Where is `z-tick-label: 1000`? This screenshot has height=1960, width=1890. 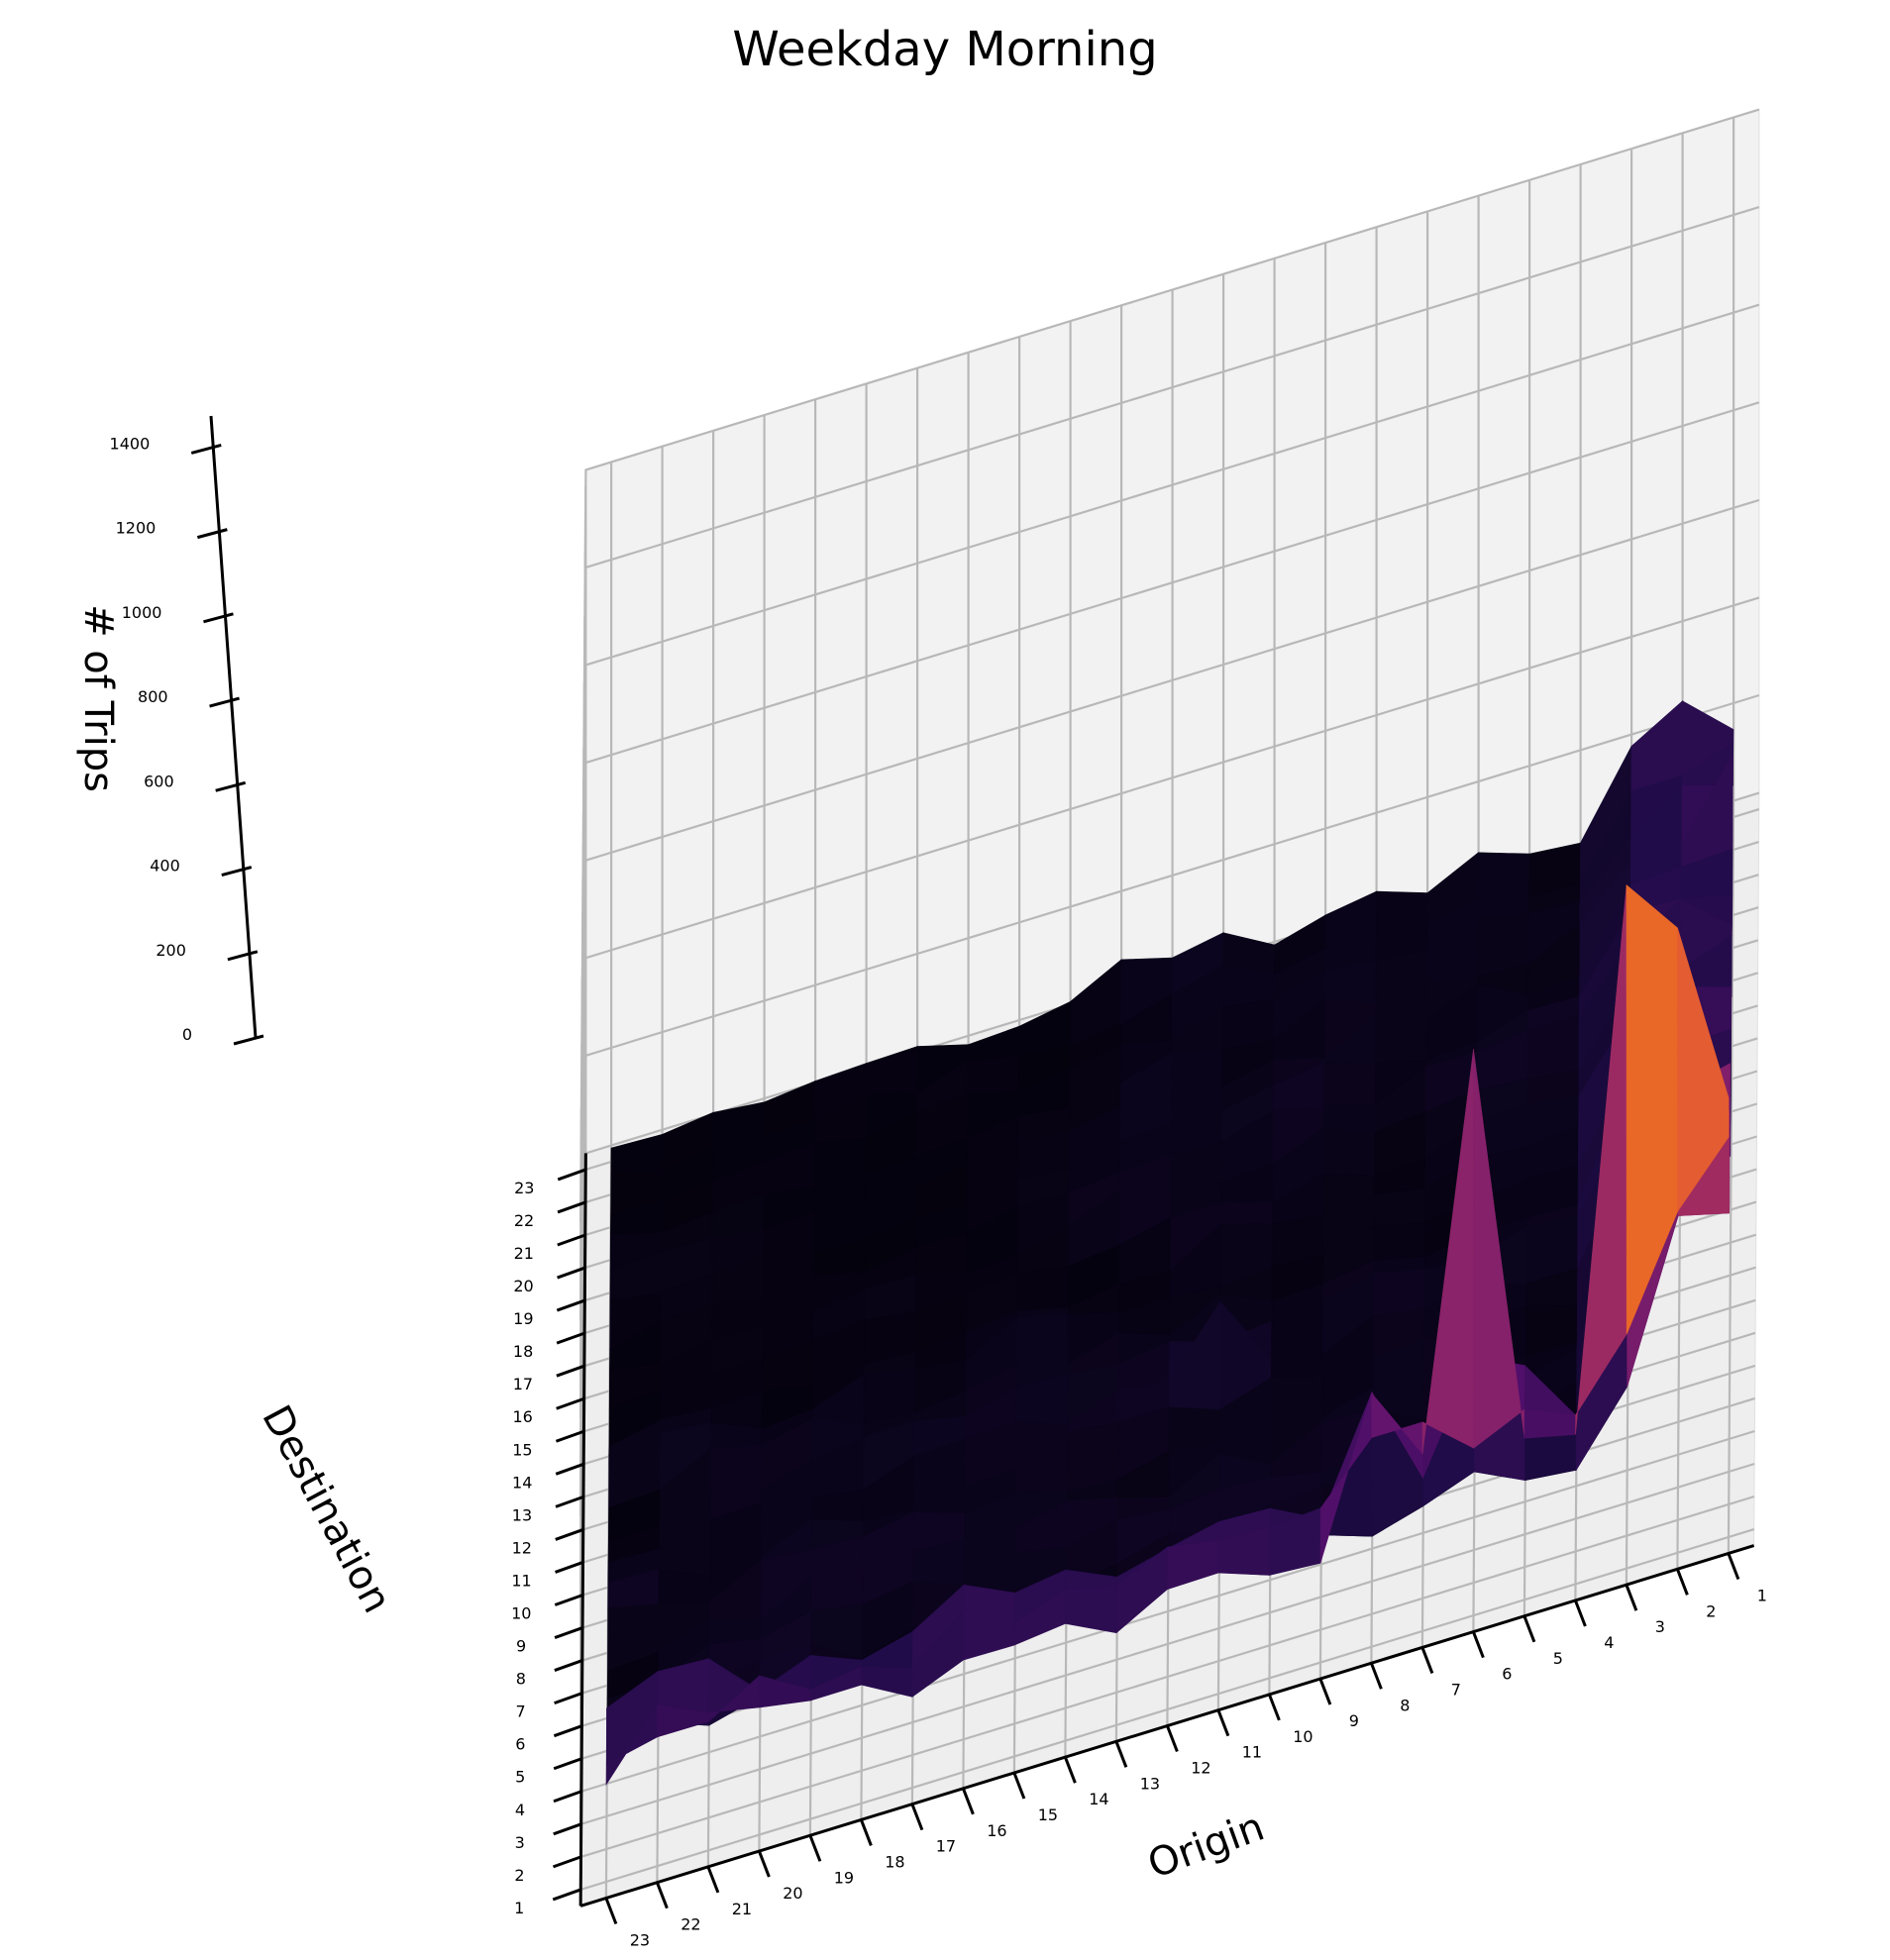
z-tick-label: 1000 is located at coordinates (142, 612).